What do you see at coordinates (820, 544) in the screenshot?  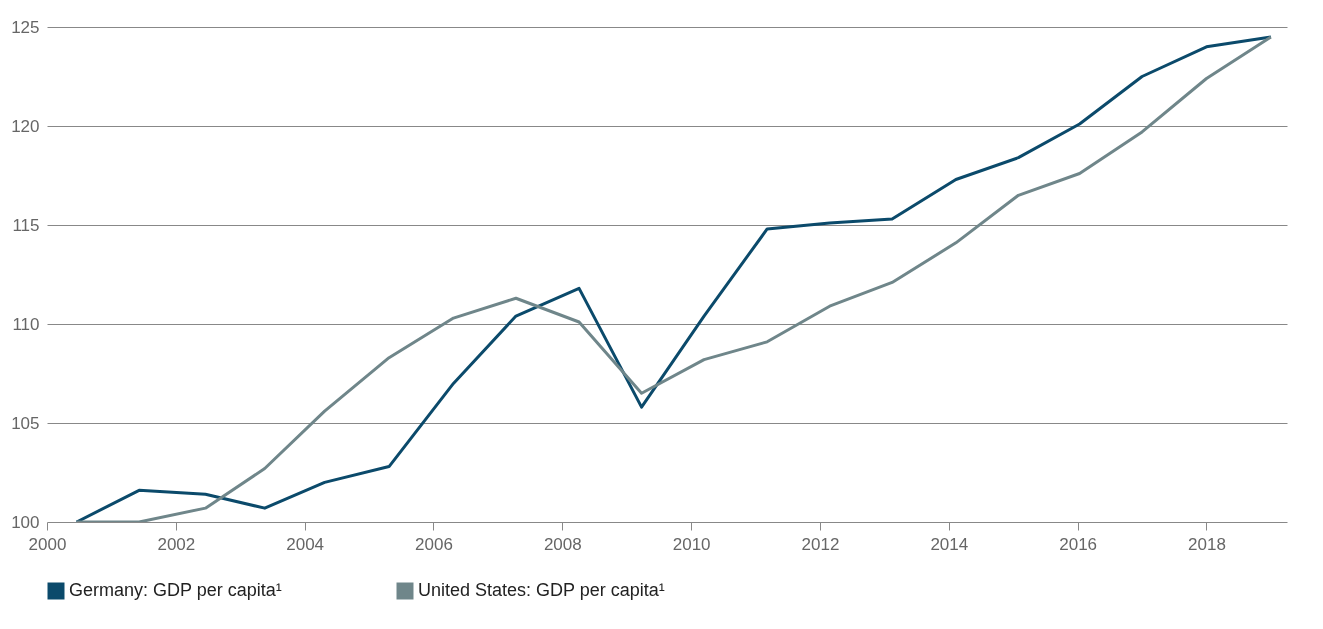 I see `x-tick-label: 2012` at bounding box center [820, 544].